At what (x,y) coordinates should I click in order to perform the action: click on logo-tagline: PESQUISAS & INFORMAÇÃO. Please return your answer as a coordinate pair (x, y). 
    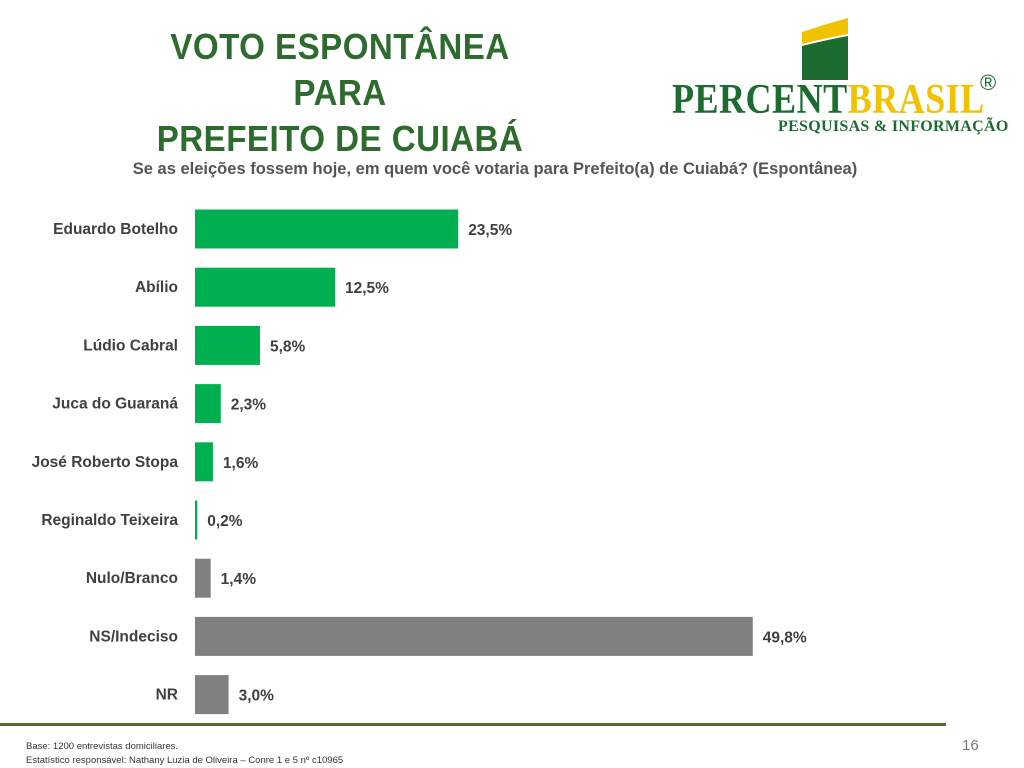
    Looking at the image, I should click on (893, 126).